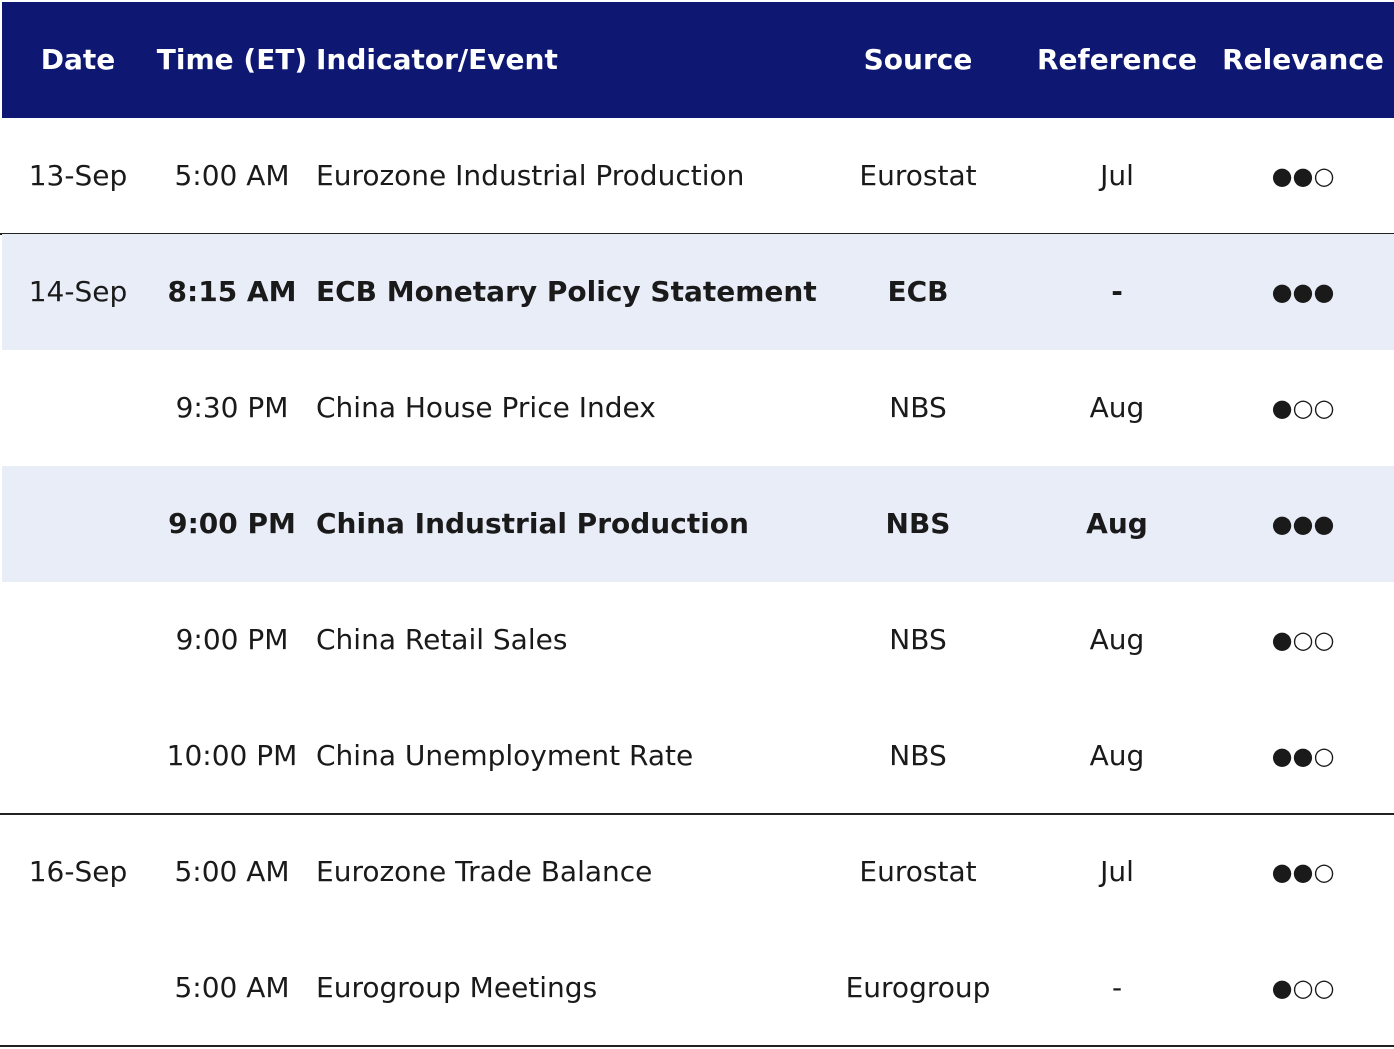 This screenshot has height=1049, width=1394. I want to click on event-cell: China House Price Index, so click(486, 407).